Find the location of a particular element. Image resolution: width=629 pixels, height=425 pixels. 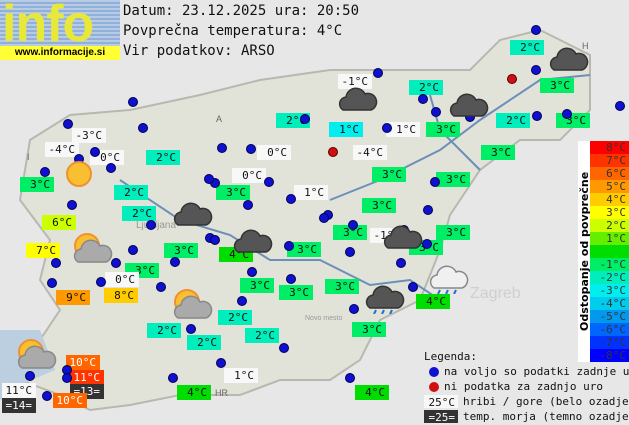

temperature-label: 8°C is located at coordinates (121, 295).